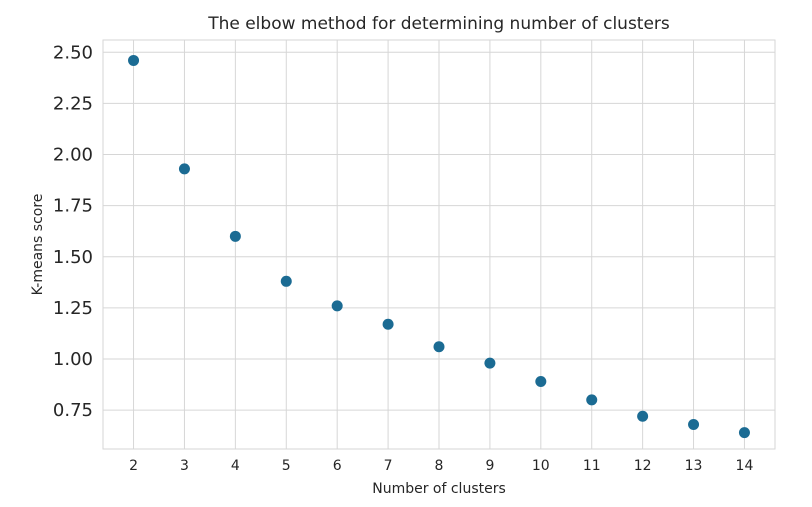 Image resolution: width=812 pixels, height=507 pixels. What do you see at coordinates (73, 257) in the screenshot?
I see `y-tick-label: 1.50` at bounding box center [73, 257].